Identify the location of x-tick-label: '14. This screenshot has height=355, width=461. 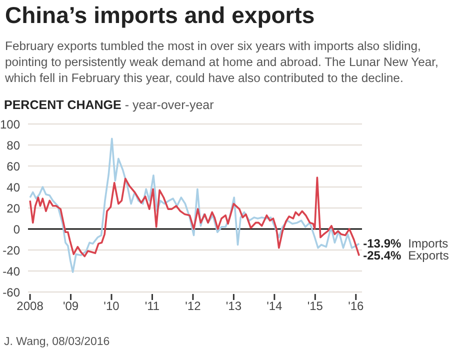
(274, 306).